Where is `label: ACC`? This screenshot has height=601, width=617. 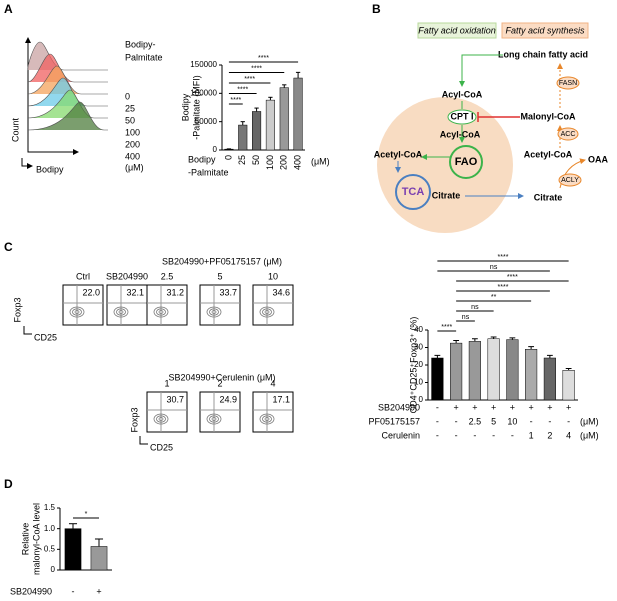 label: ACC is located at coordinates (568, 134).